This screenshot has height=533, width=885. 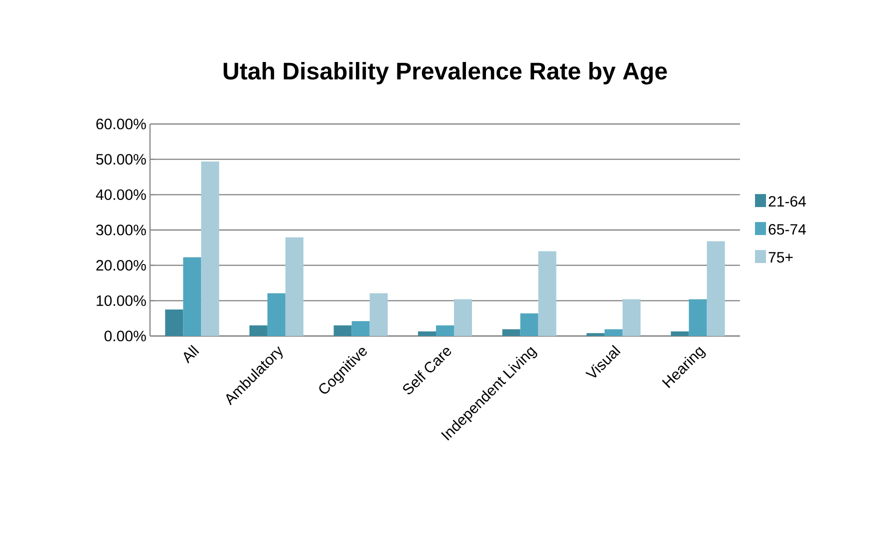 I want to click on y-tick-label: 60.00%, so click(x=121, y=124).